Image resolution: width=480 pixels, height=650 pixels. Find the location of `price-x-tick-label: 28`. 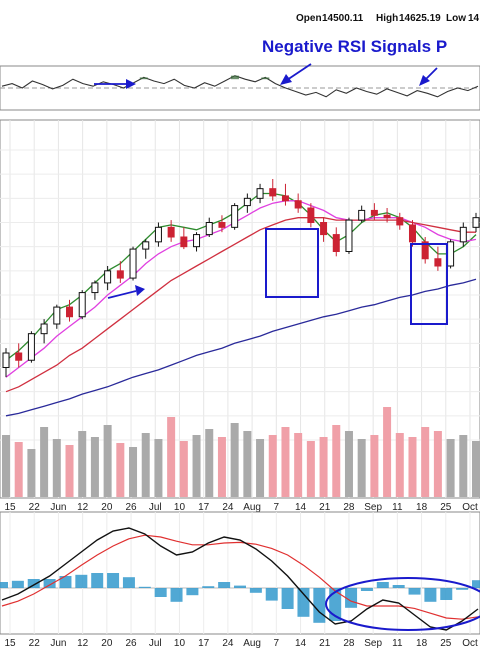

price-x-tick-label: 28 is located at coordinates (349, 507).